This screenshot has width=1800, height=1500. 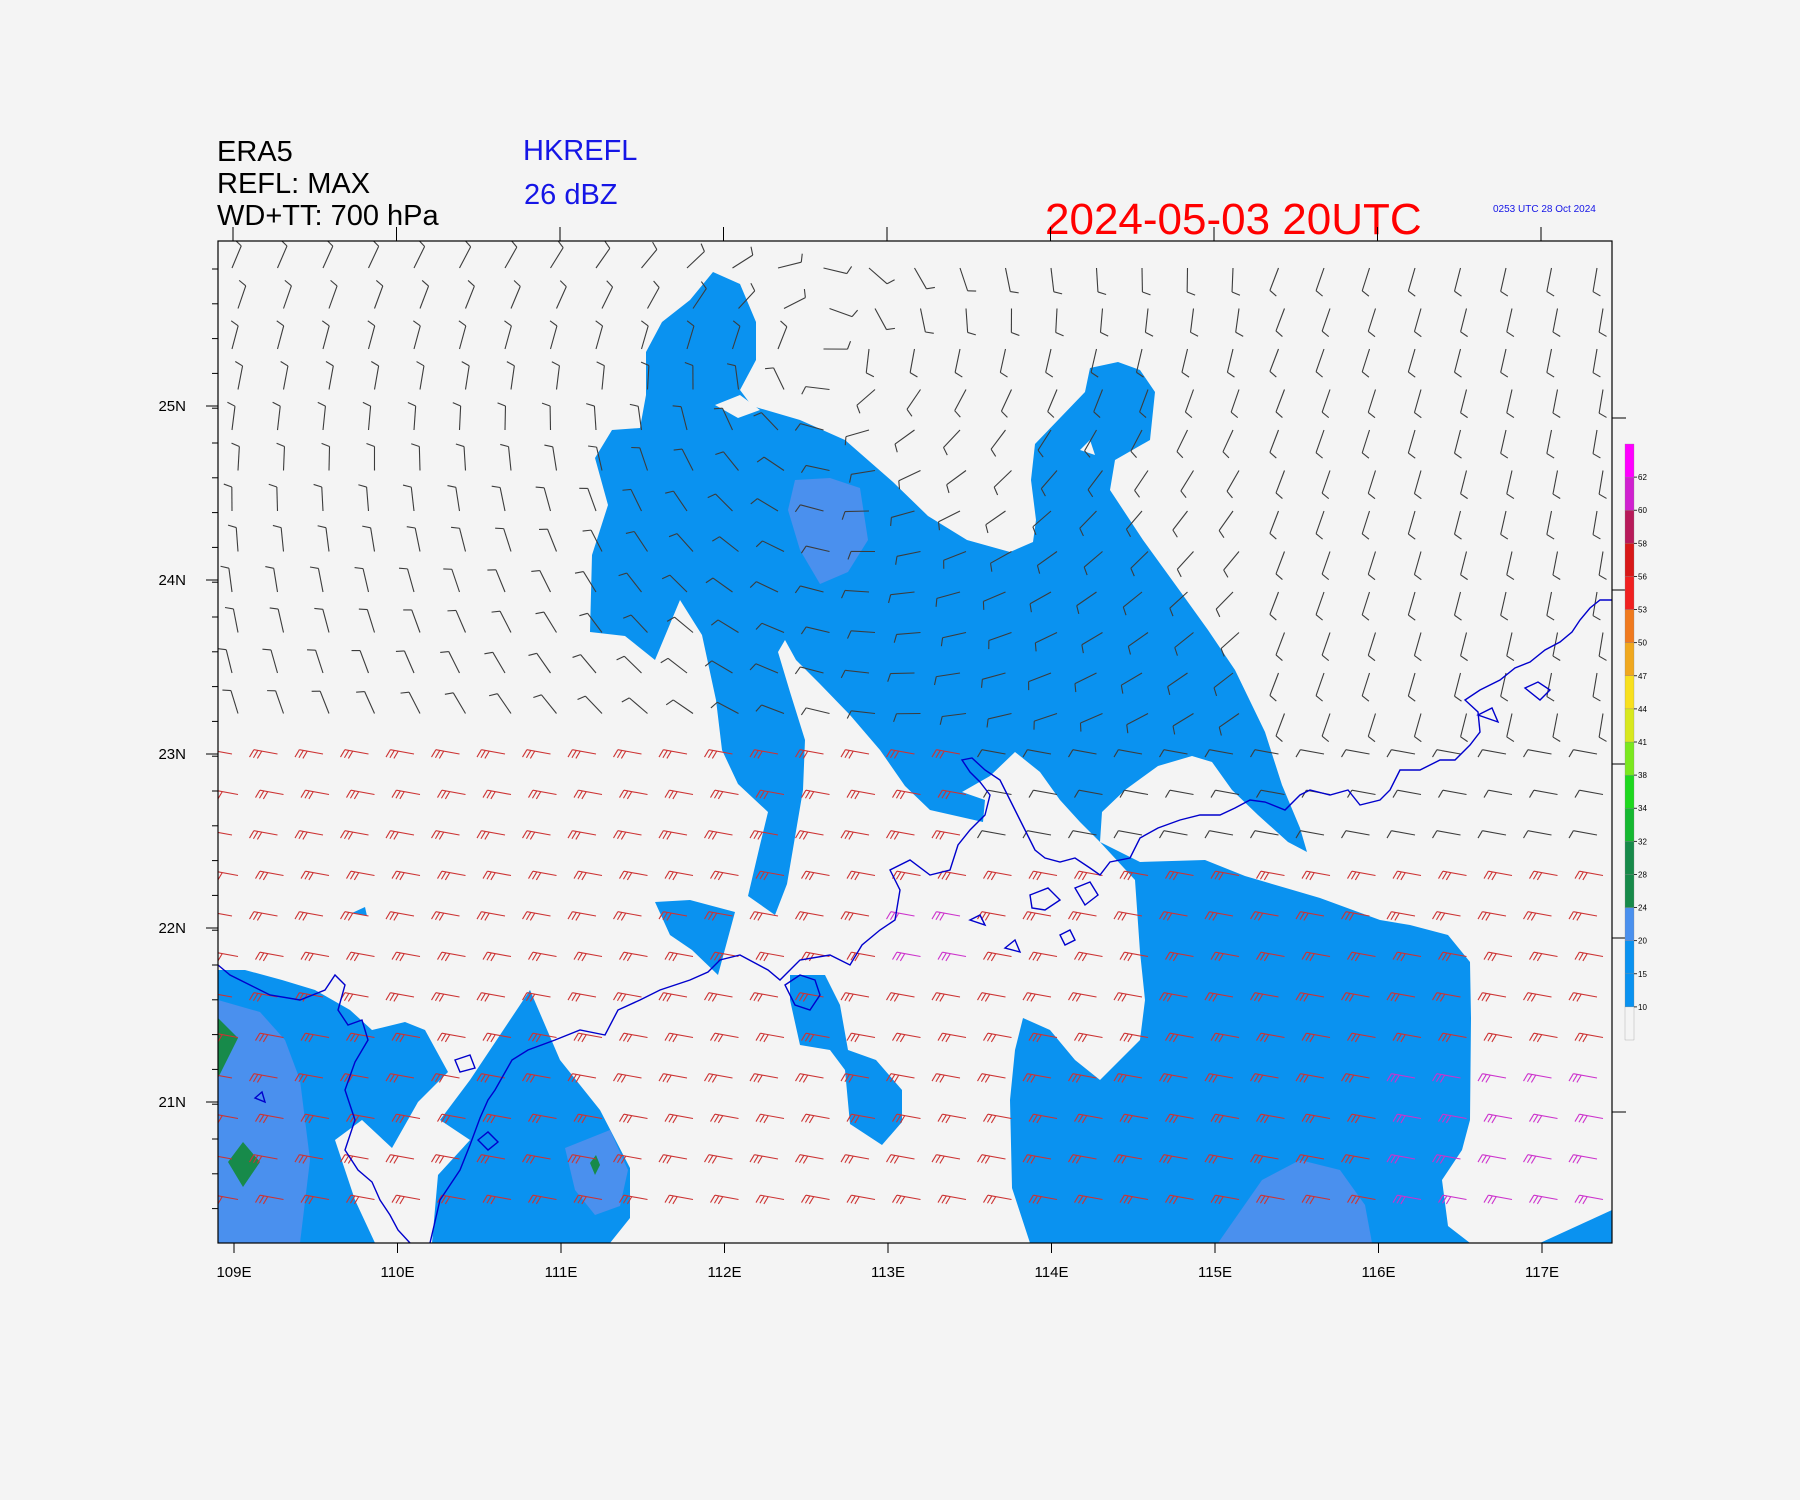 I want to click on y-tick-label: 21N, so click(x=172, y=1102).